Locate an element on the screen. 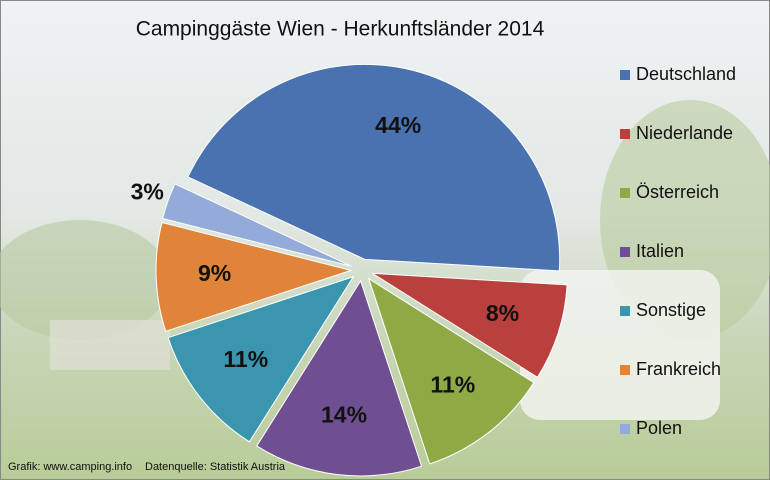  legend-label: Deutschland is located at coordinates (686, 74).